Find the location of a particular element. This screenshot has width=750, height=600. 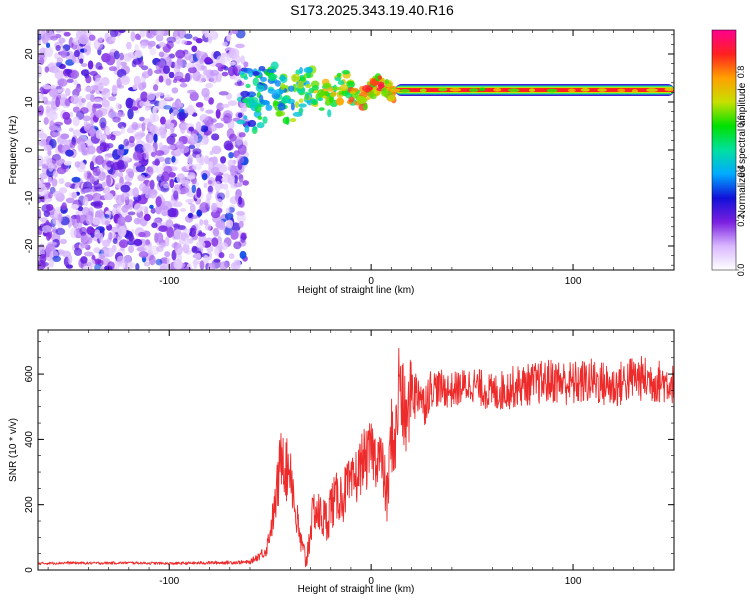

spectrogram-y-tick-label: -20 is located at coordinates (29, 245).